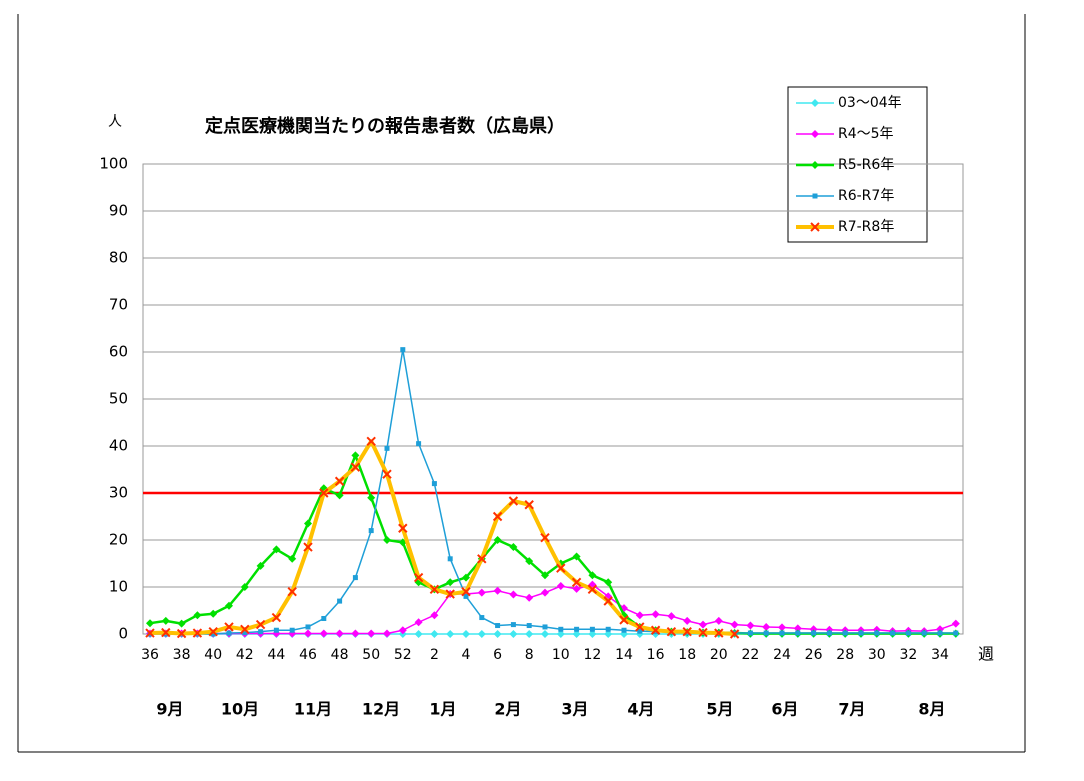 The width and height of the screenshot is (1084, 781). I want to click on x-tick-label: 50, so click(371, 655).